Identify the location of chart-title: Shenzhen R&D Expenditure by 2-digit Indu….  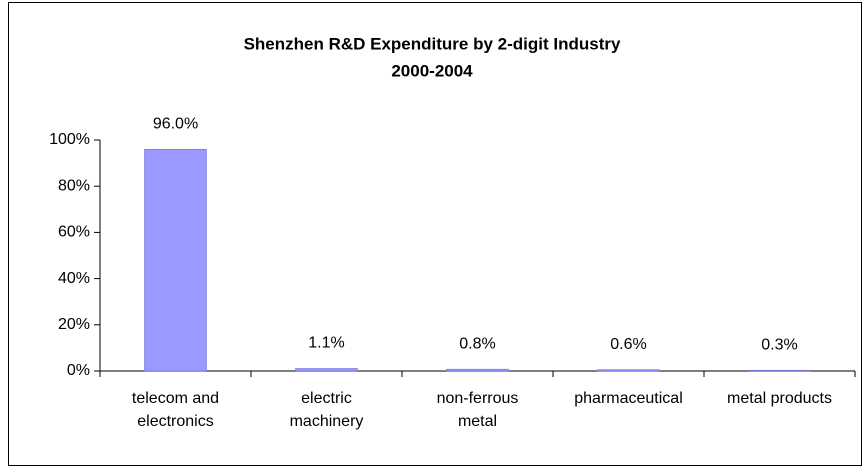
(432, 43).